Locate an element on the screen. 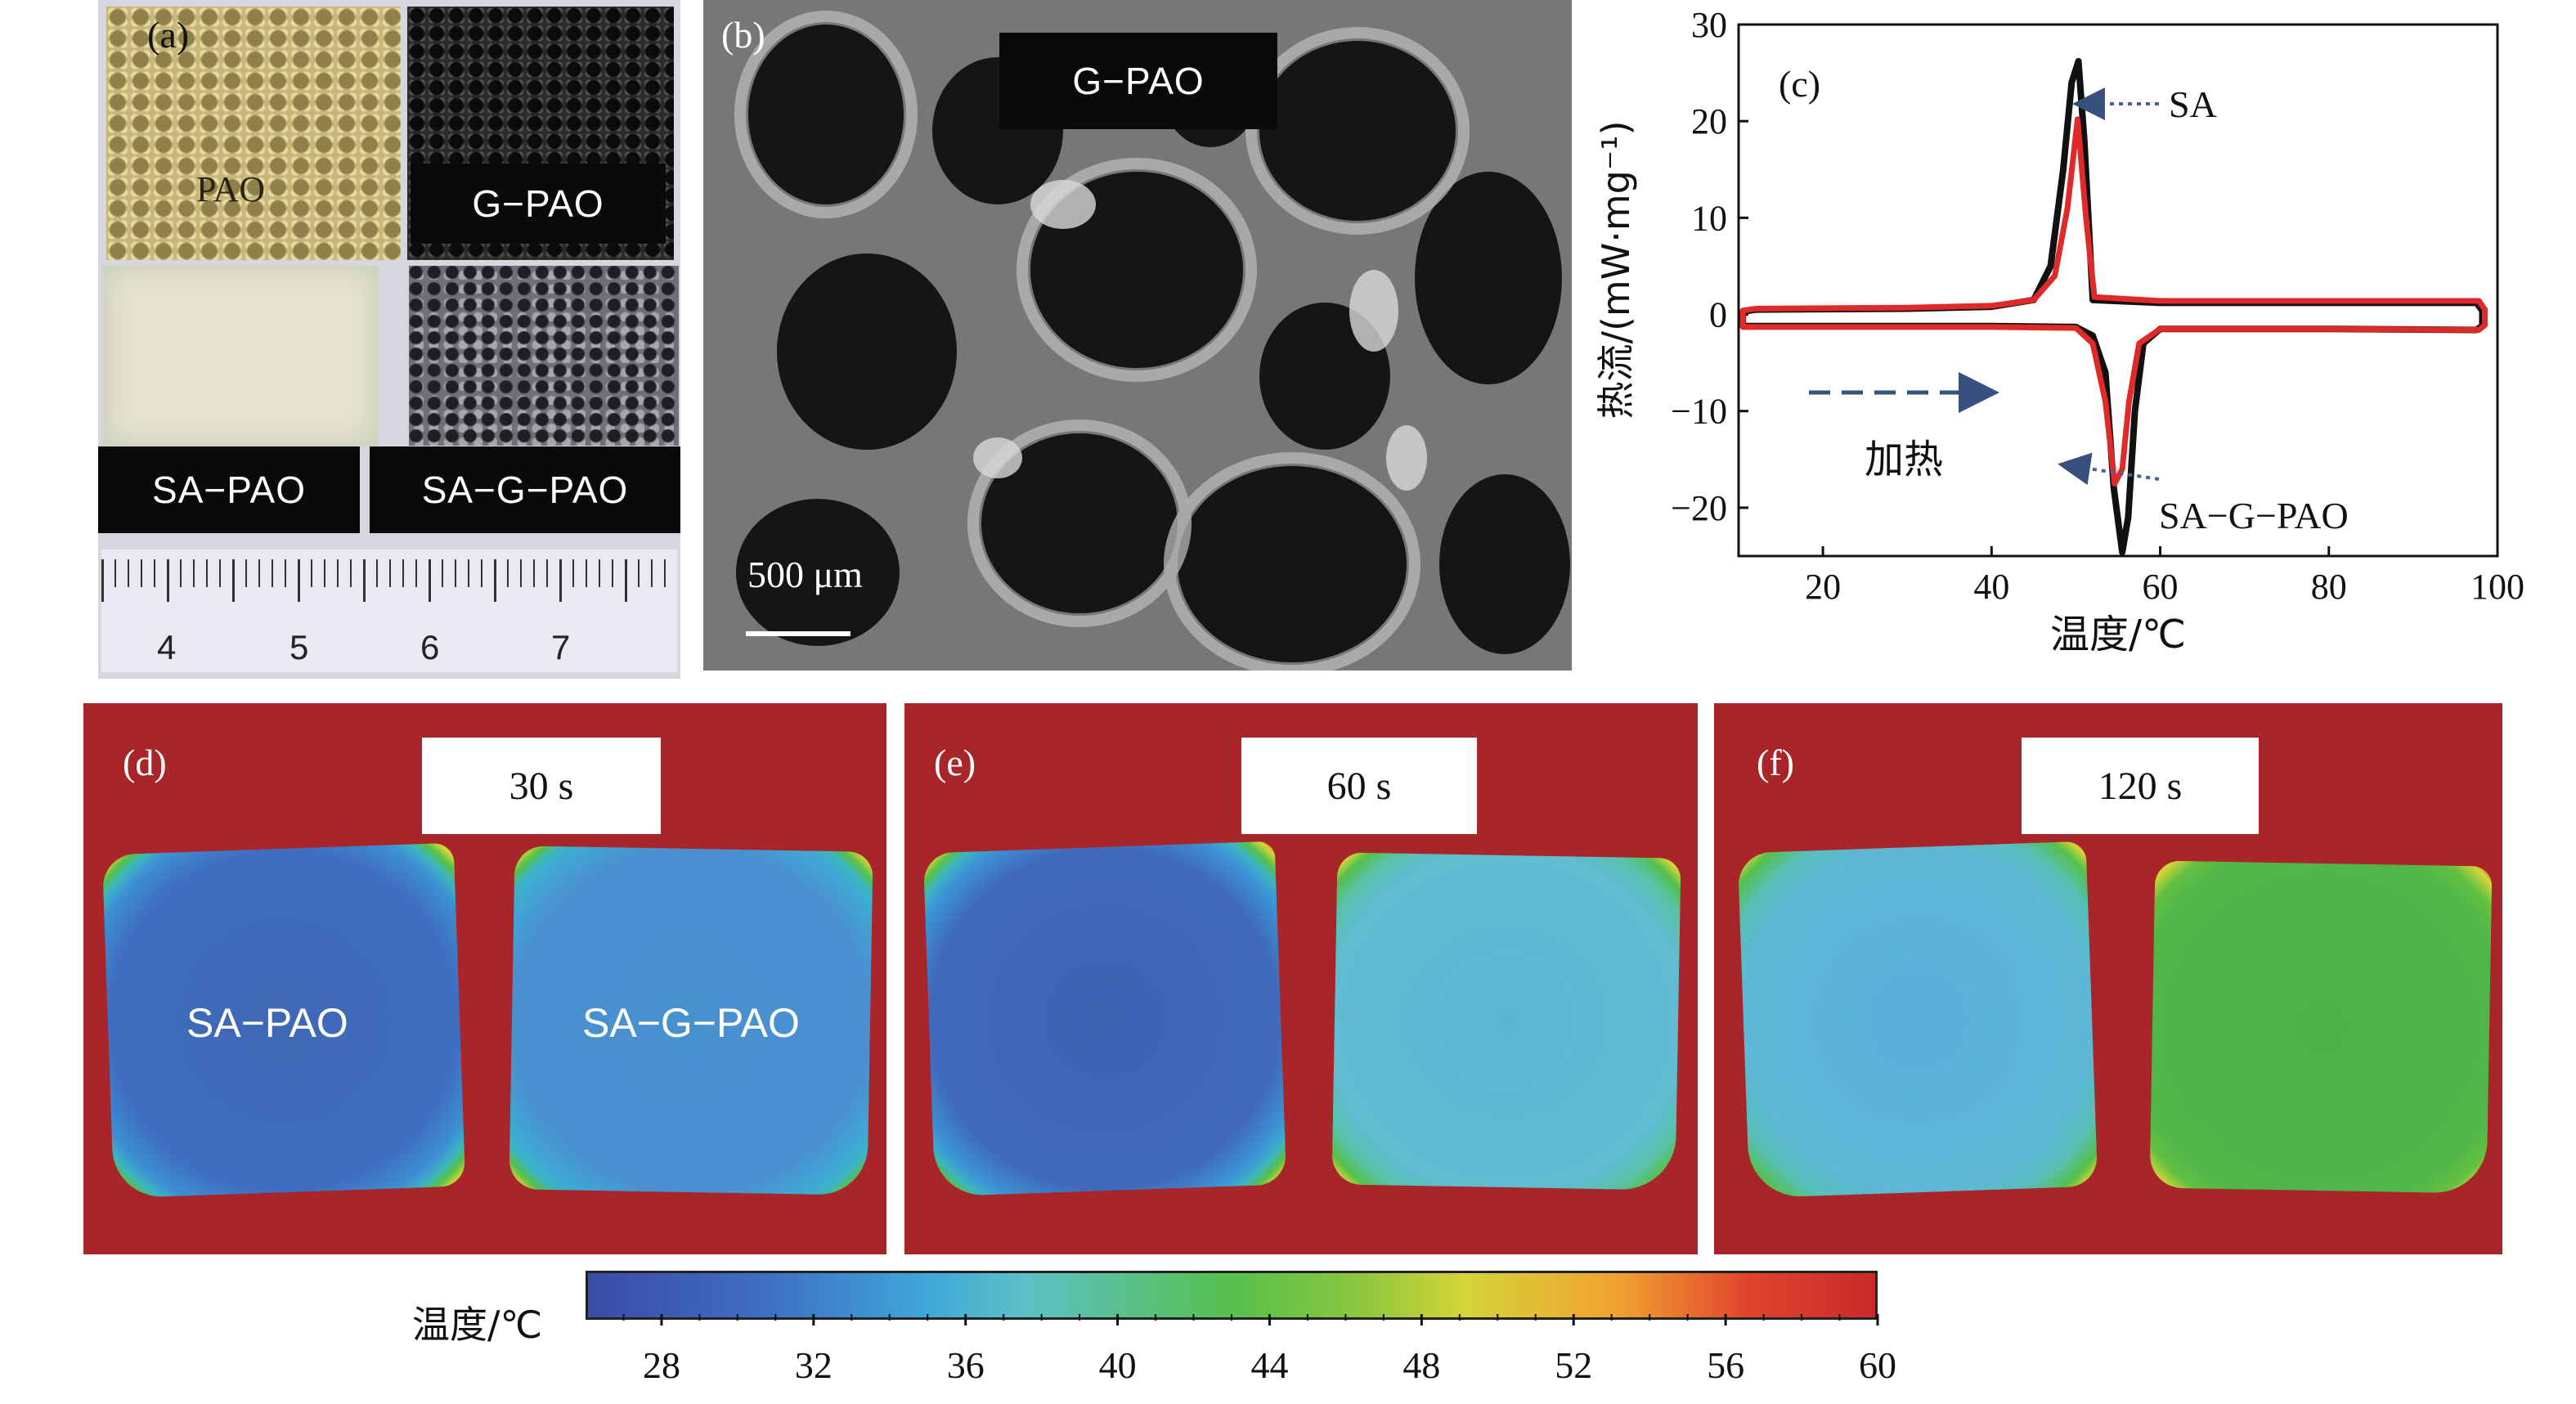 This screenshot has height=1404, width=2576. y-tick-label: 20 is located at coordinates (1709, 121).